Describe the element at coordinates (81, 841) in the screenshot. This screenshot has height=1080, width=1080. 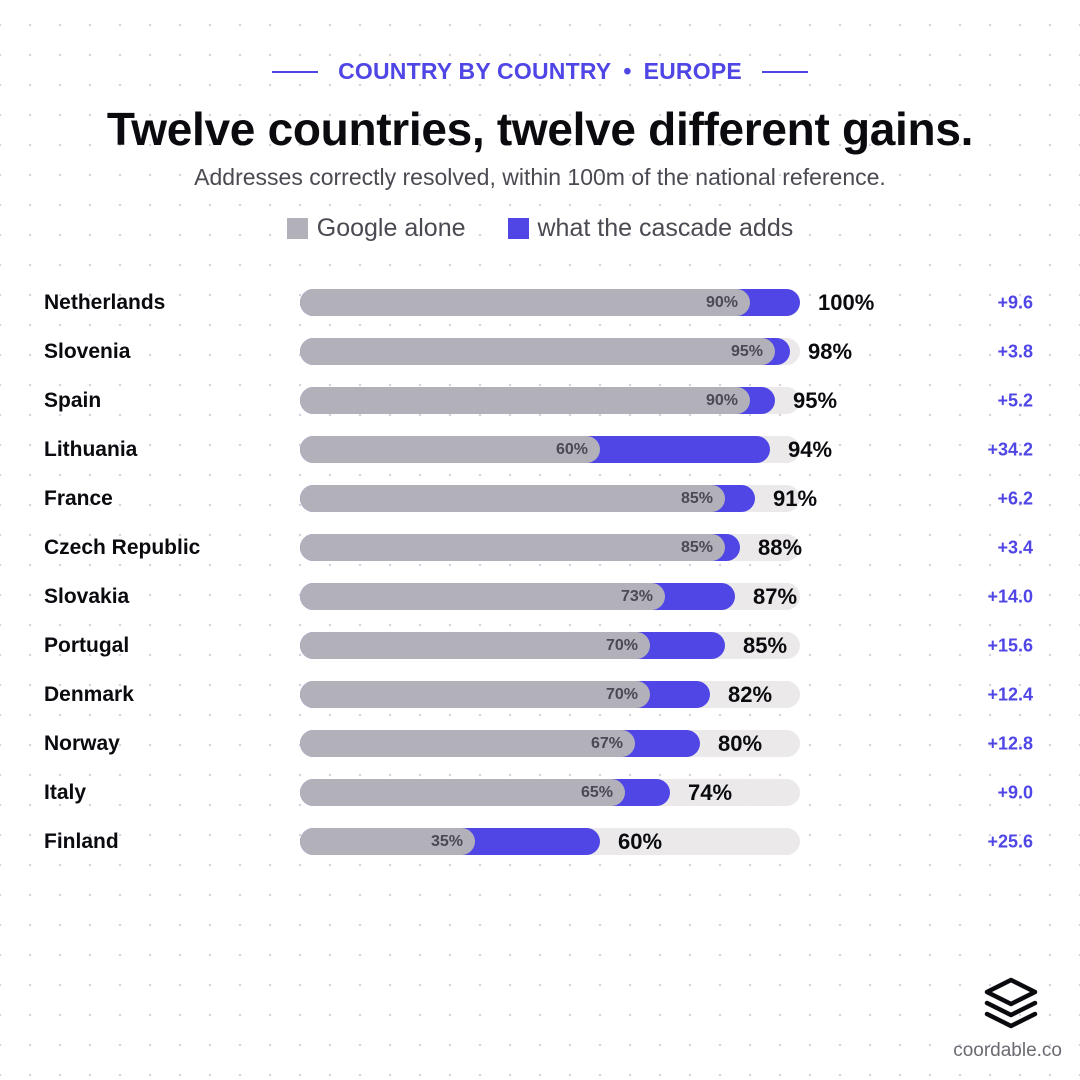
I see `category-label: Finland` at that location.